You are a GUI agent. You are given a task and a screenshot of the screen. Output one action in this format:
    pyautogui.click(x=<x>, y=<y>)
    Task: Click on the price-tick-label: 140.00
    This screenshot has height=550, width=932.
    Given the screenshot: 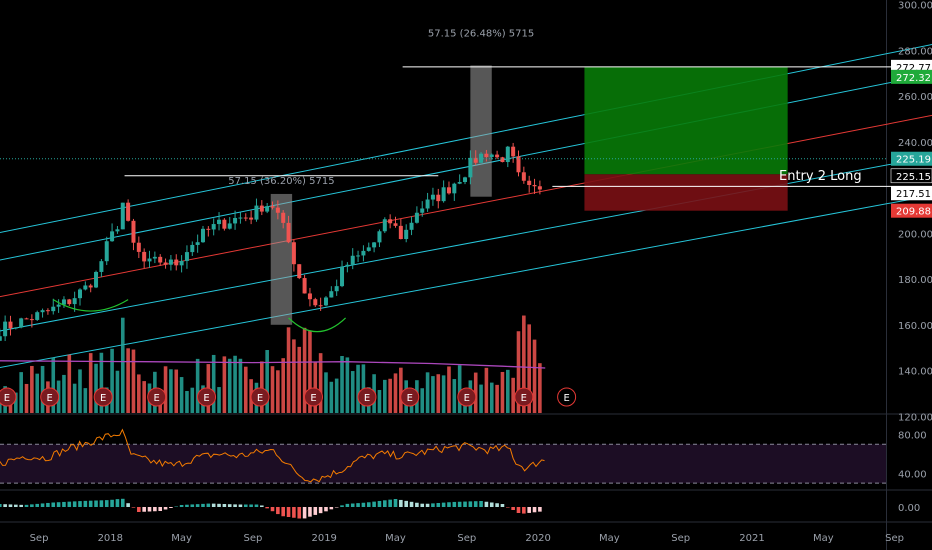 What is the action you would take?
    pyautogui.click(x=915, y=372)
    